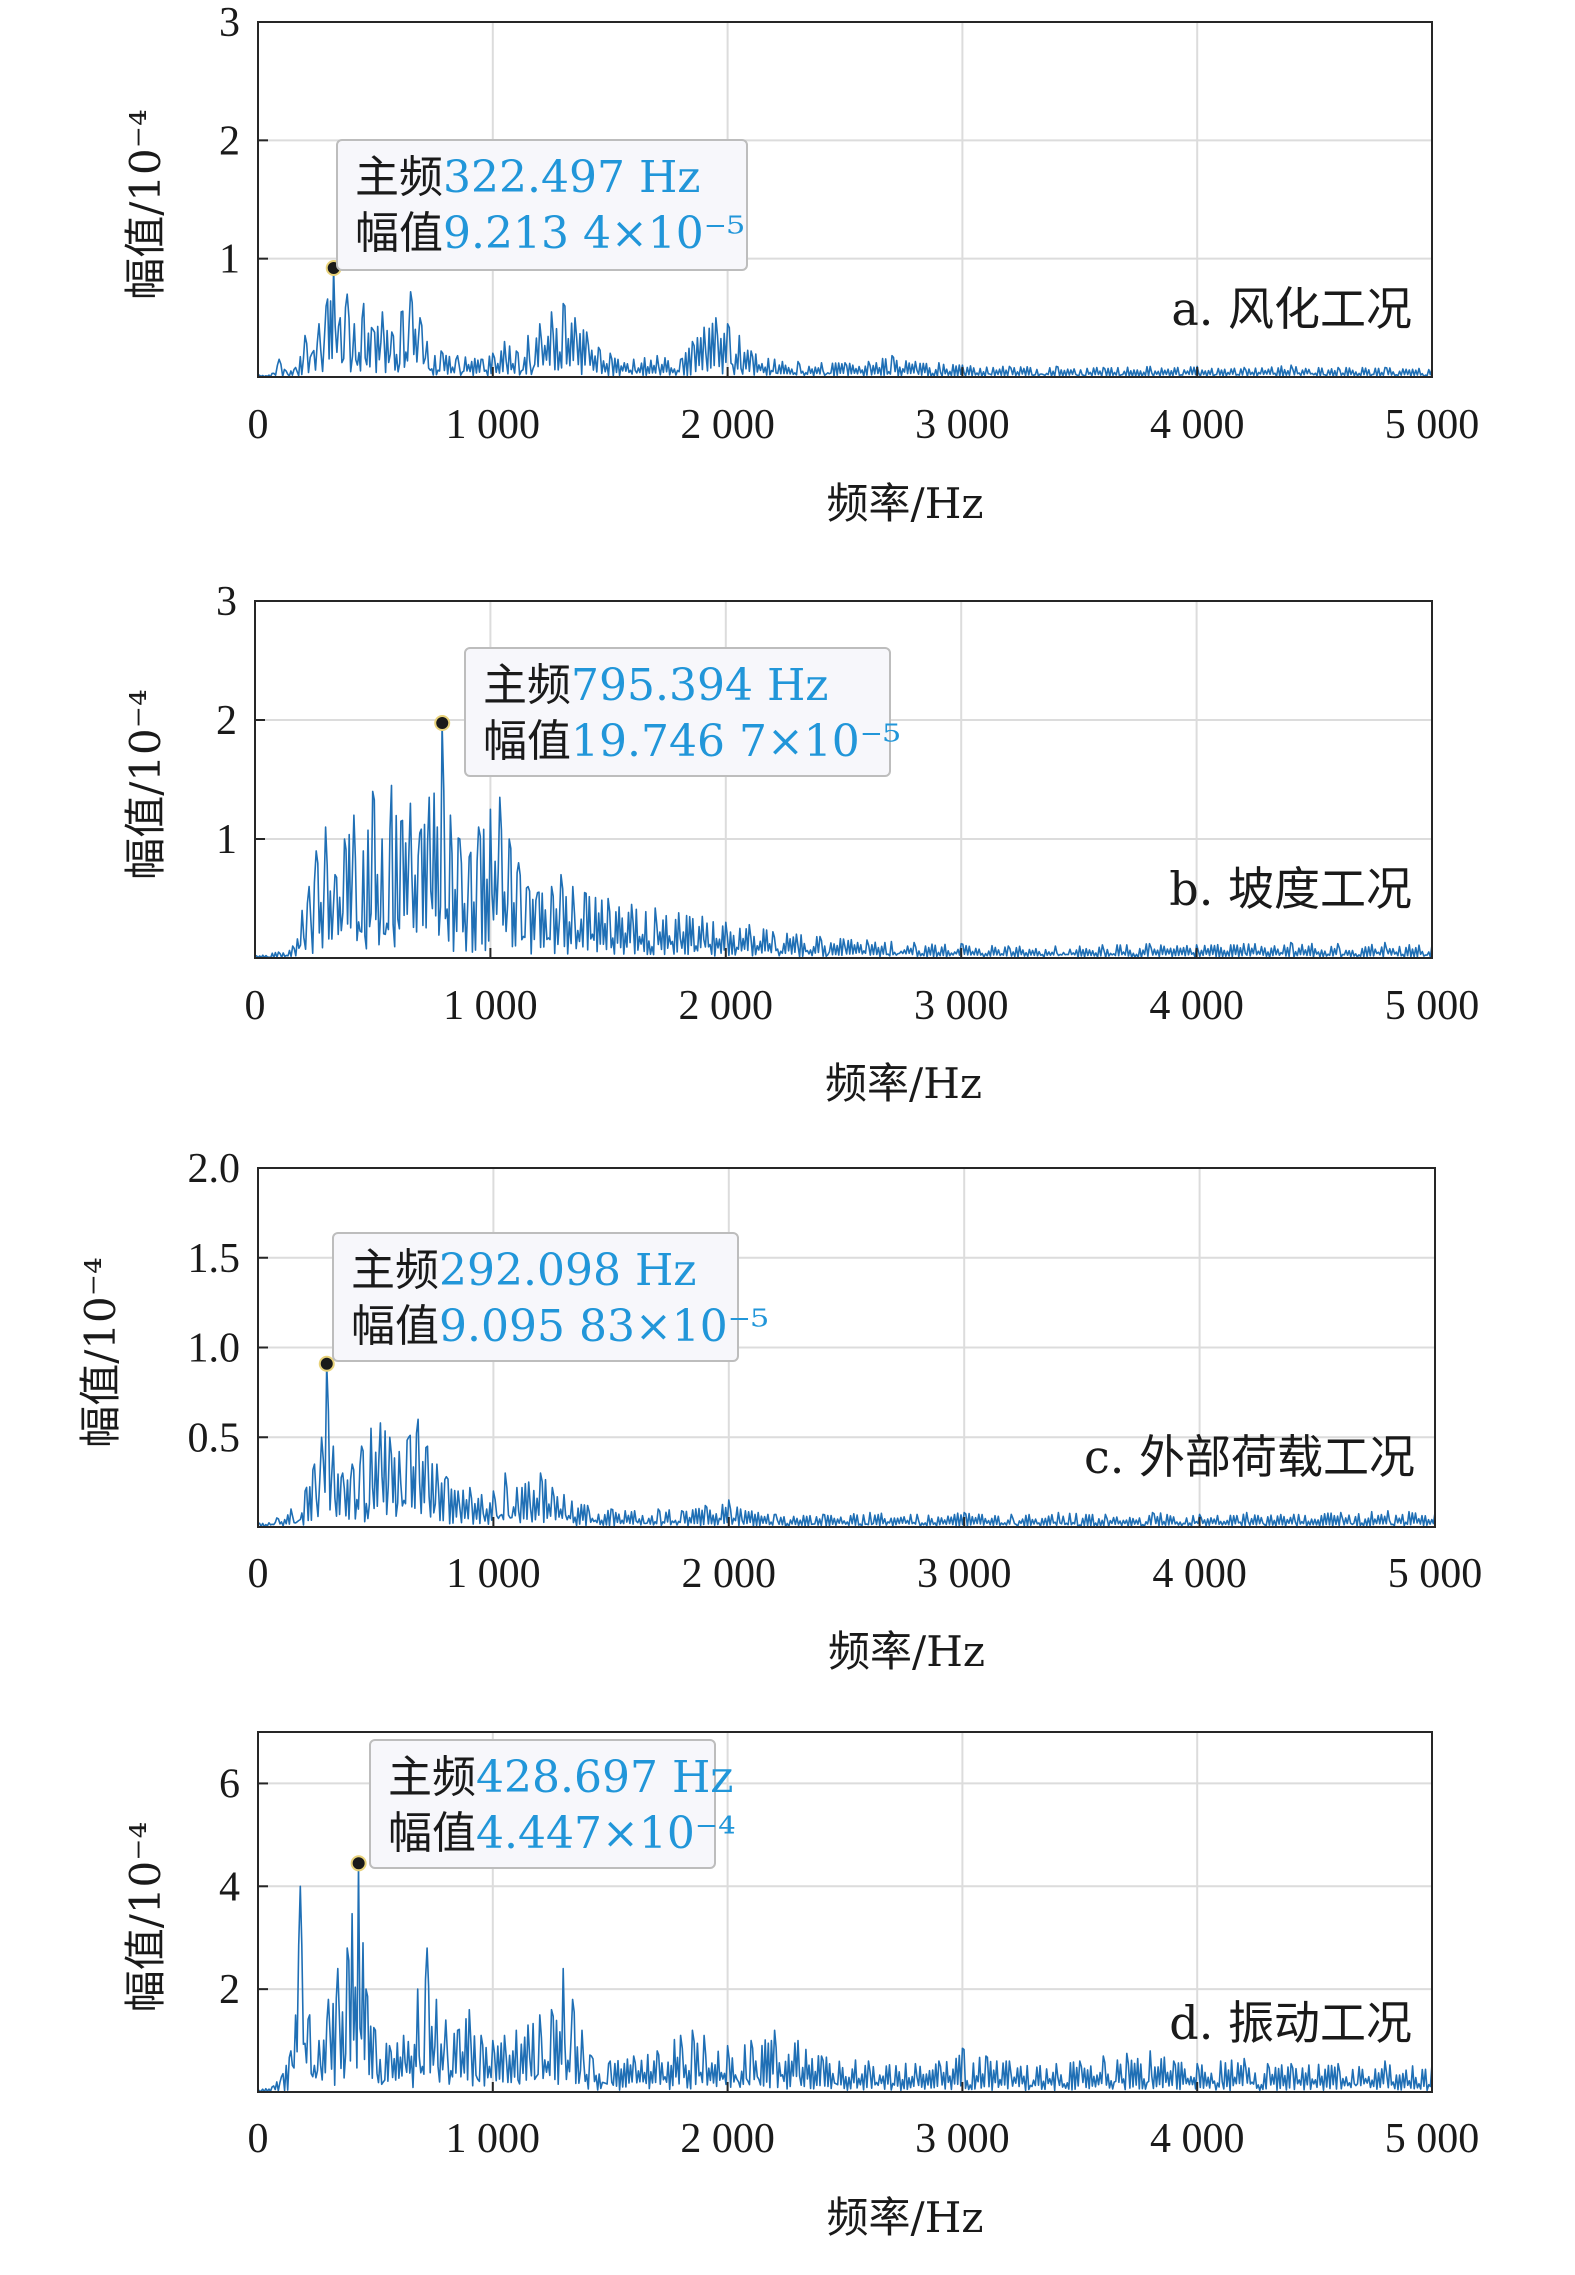  What do you see at coordinates (606, 1833) in the screenshot?
I see `data-tip-value-amplitude: 4.447×10⁻⁴` at bounding box center [606, 1833].